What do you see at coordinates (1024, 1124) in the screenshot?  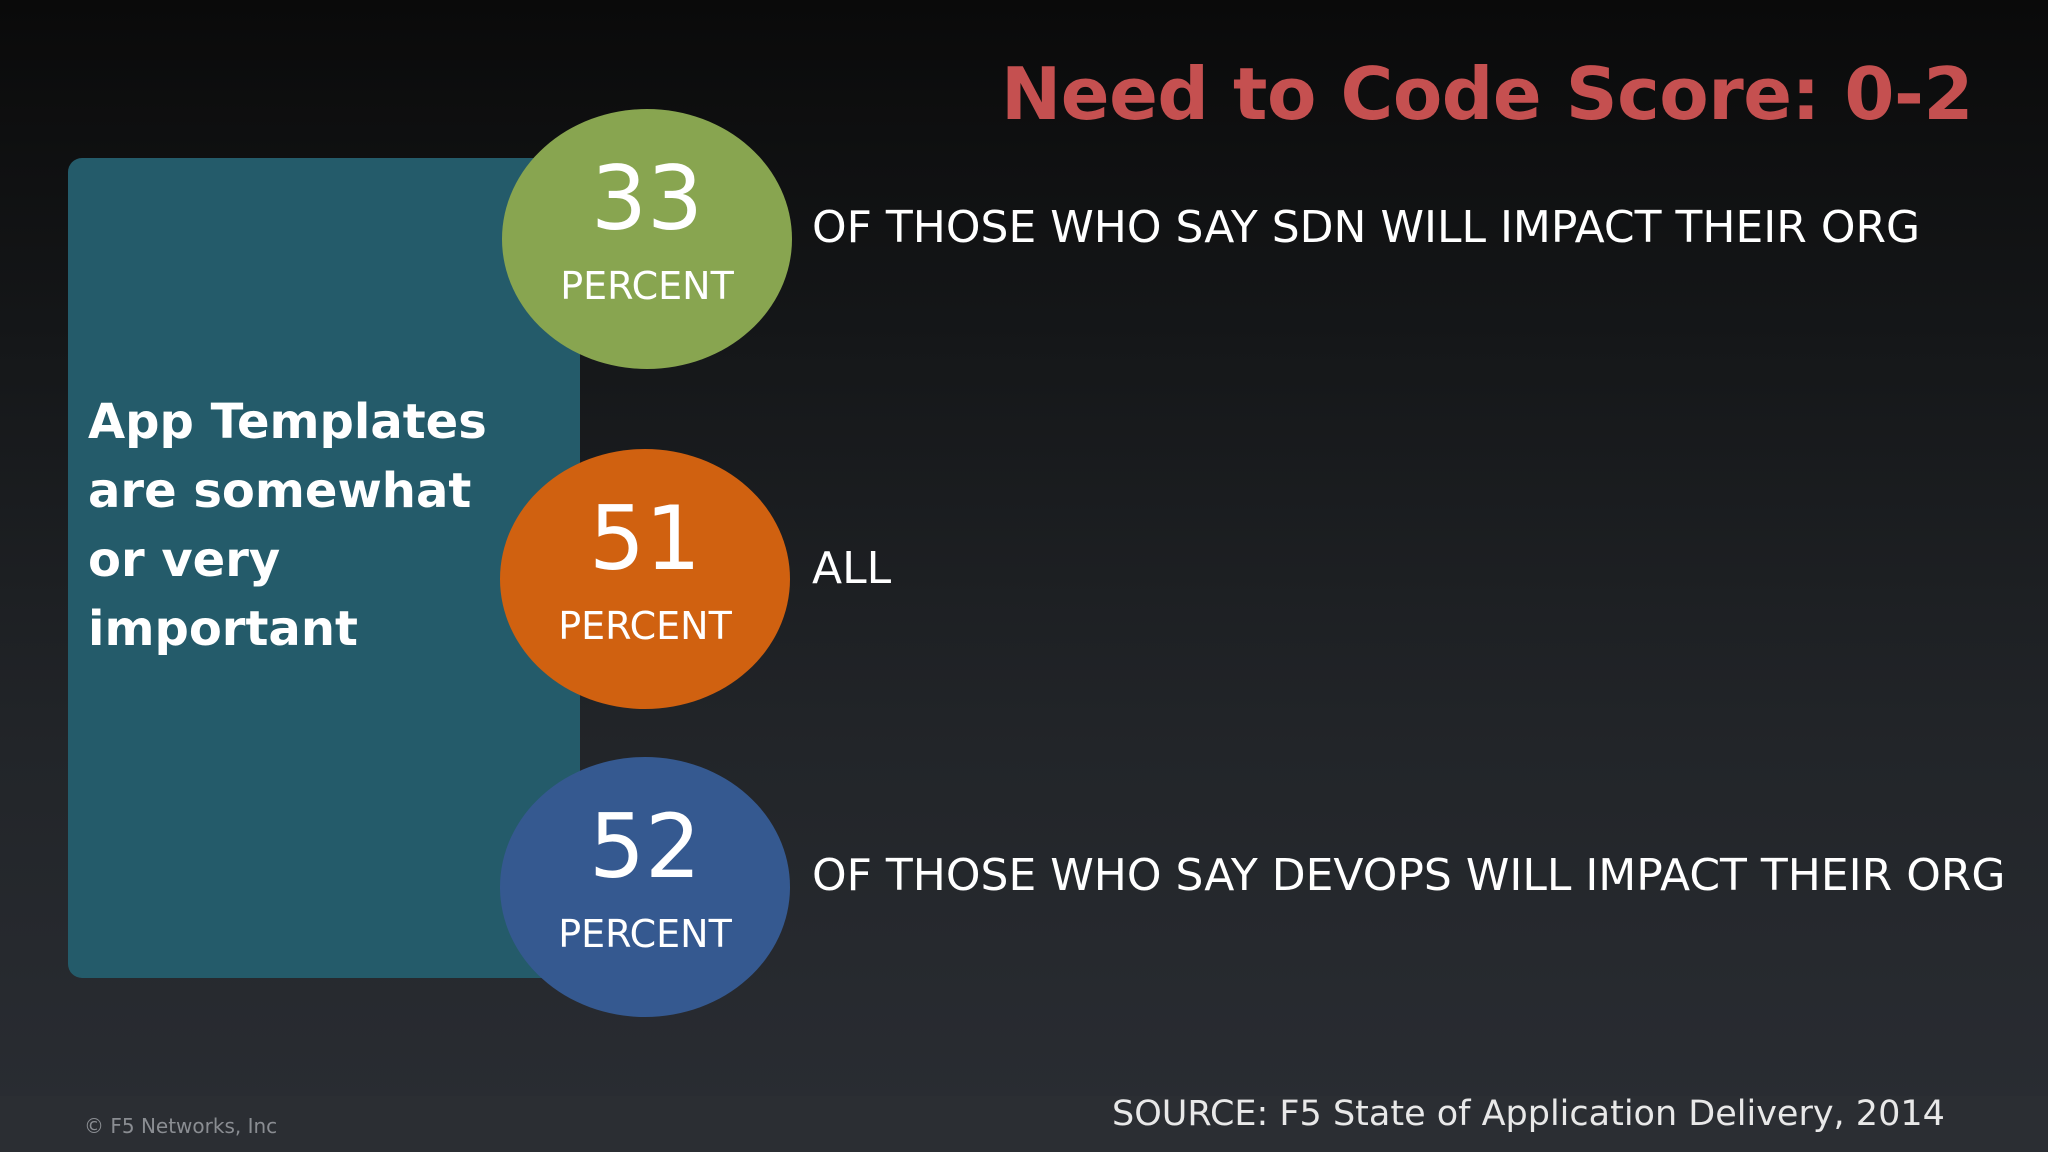 I see `footer-bar` at bounding box center [1024, 1124].